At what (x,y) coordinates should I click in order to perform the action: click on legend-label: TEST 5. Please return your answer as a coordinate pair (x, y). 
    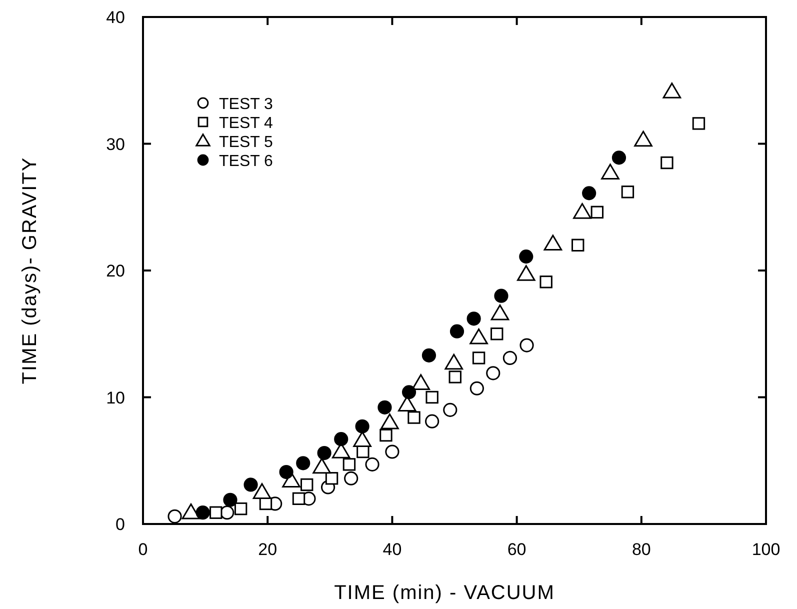
    Looking at the image, I should click on (246, 142).